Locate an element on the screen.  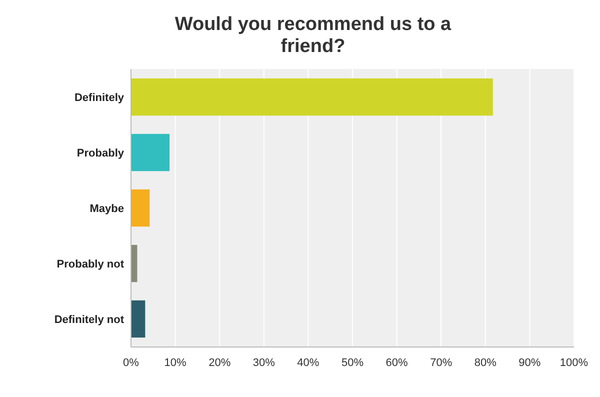
x-tick-label: 90% is located at coordinates (529, 363).